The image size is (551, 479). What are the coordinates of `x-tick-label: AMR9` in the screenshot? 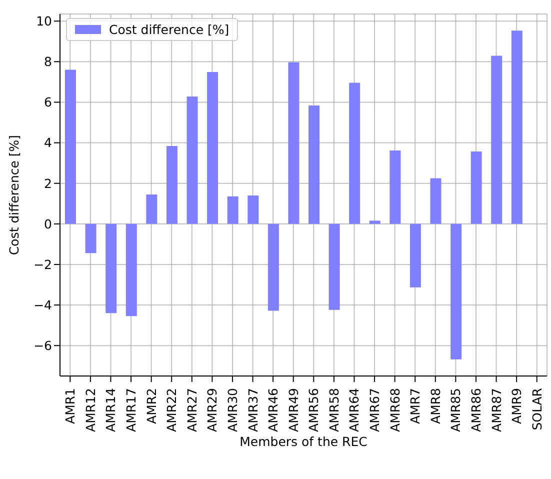 It's located at (516, 406).